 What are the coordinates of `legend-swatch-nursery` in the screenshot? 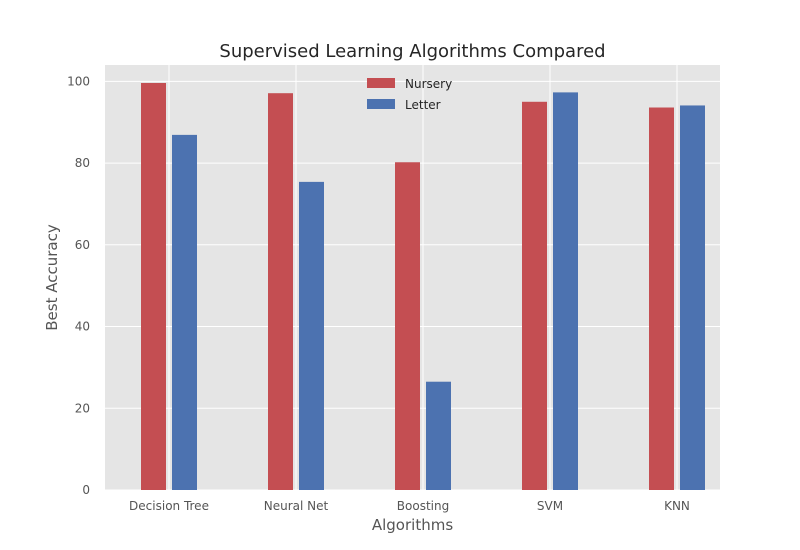 It's located at (381, 83).